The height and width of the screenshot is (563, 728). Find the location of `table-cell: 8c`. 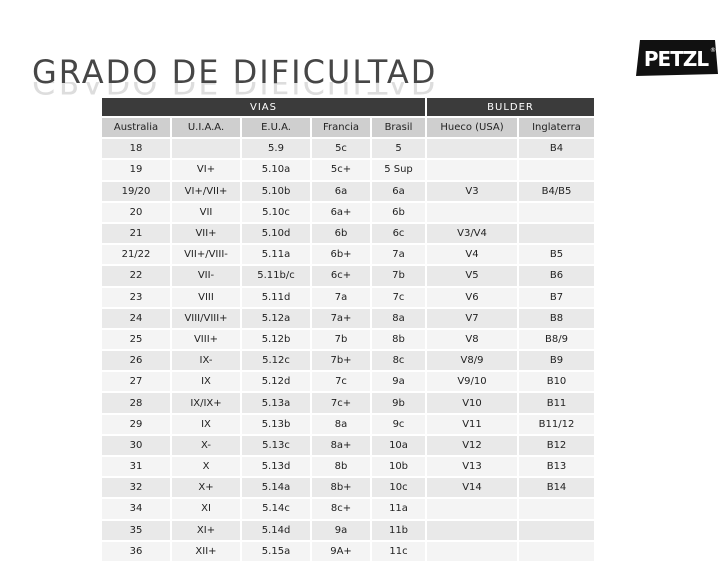

table-cell: 8c is located at coordinates (398, 361).